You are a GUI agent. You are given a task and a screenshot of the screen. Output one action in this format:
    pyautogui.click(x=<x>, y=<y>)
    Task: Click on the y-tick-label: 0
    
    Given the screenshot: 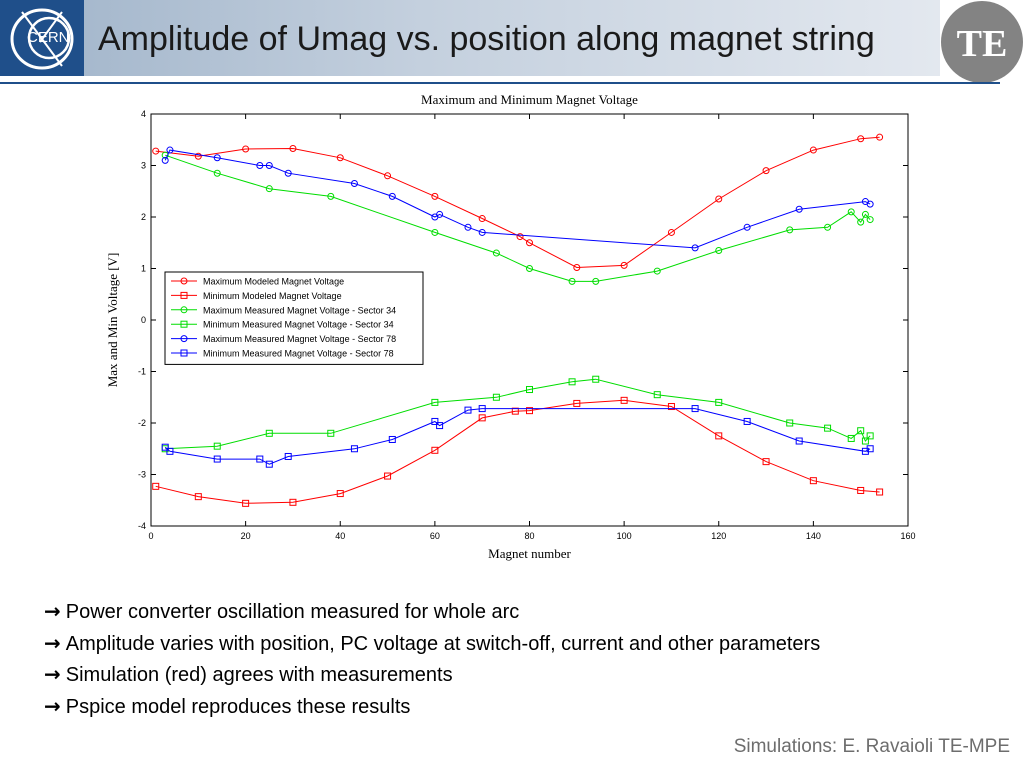 What is the action you would take?
    pyautogui.click(x=143, y=320)
    